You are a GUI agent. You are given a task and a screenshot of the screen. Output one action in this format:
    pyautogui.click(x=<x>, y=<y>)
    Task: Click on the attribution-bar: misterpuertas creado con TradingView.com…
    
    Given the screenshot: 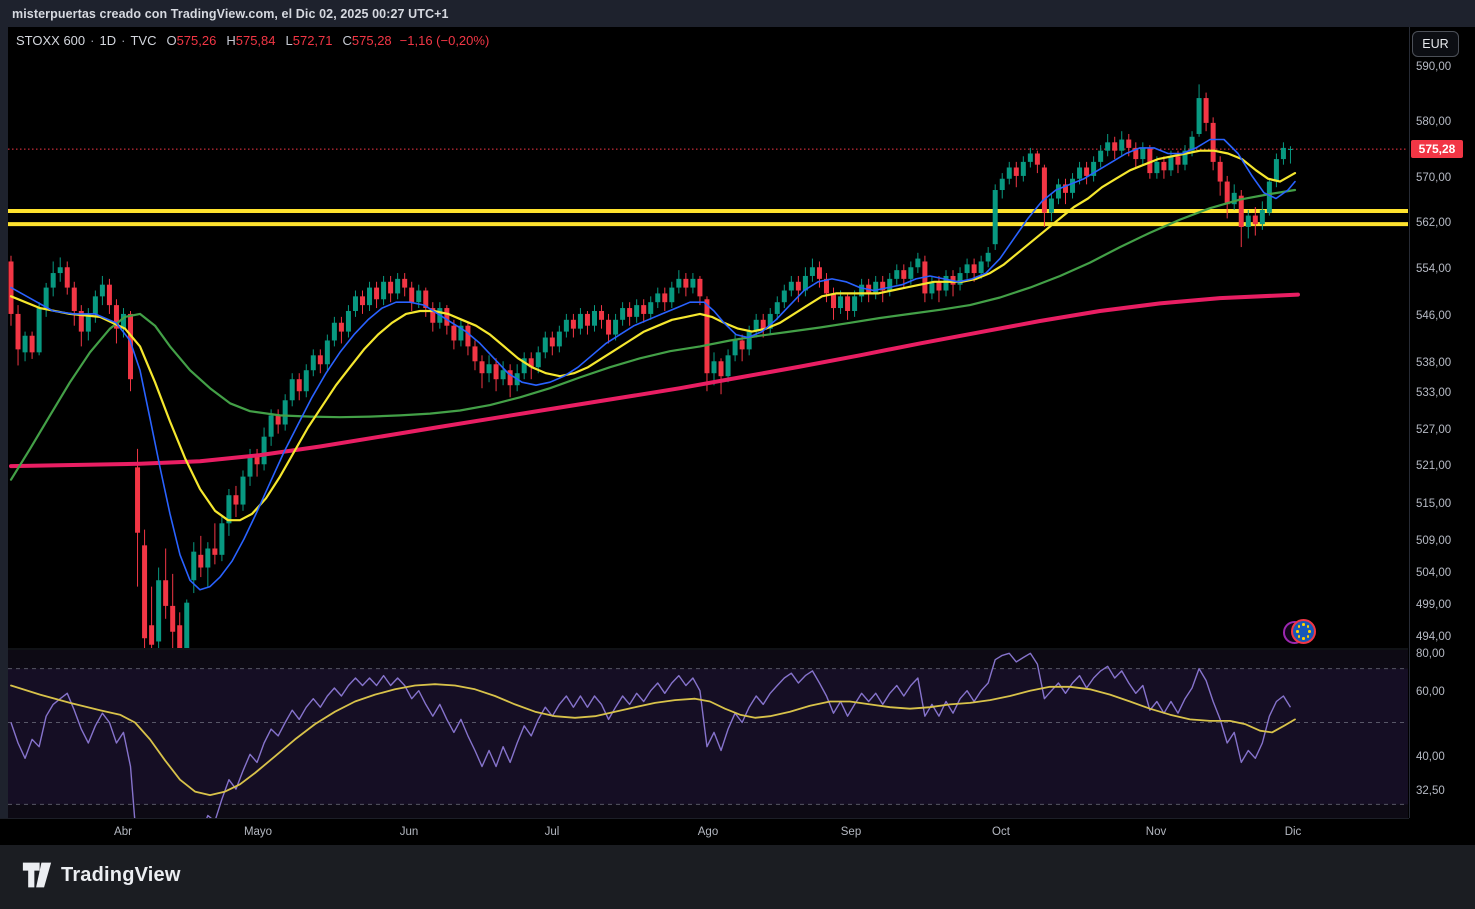 What is the action you would take?
    pyautogui.click(x=737, y=13)
    